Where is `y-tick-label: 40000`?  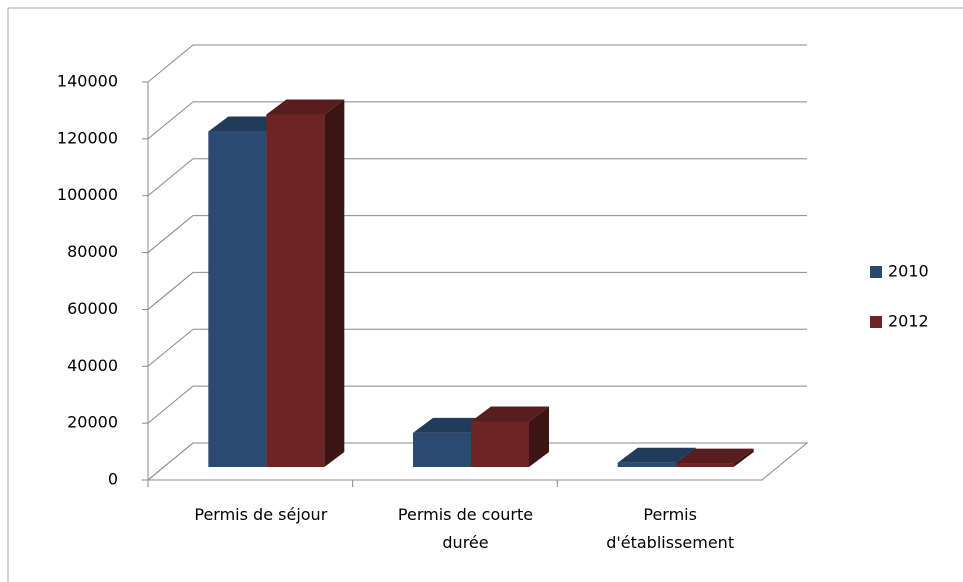
y-tick-label: 40000 is located at coordinates (92, 365).